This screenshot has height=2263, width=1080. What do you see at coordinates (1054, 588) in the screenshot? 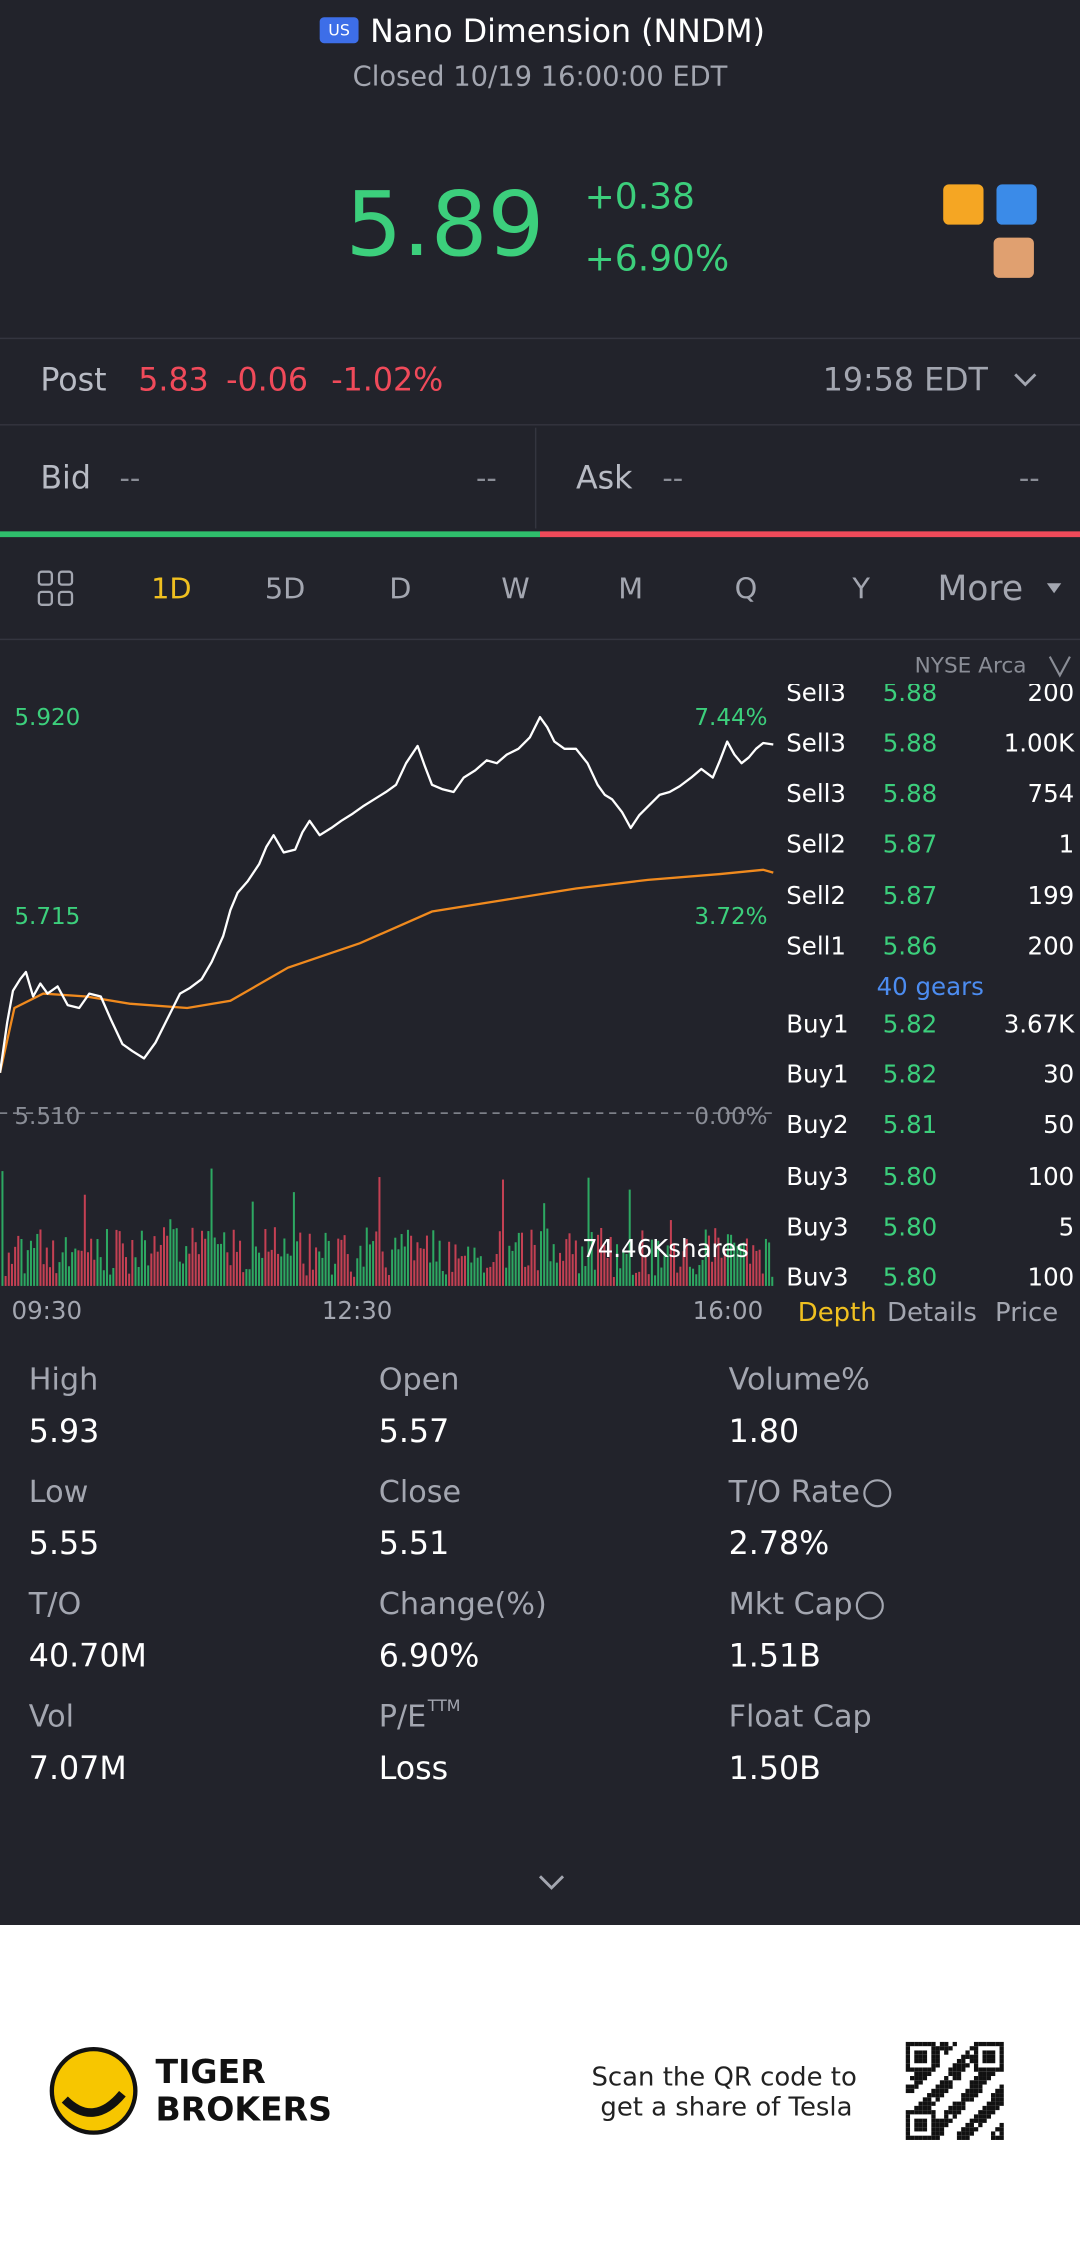
I see `more-dropdown` at bounding box center [1054, 588].